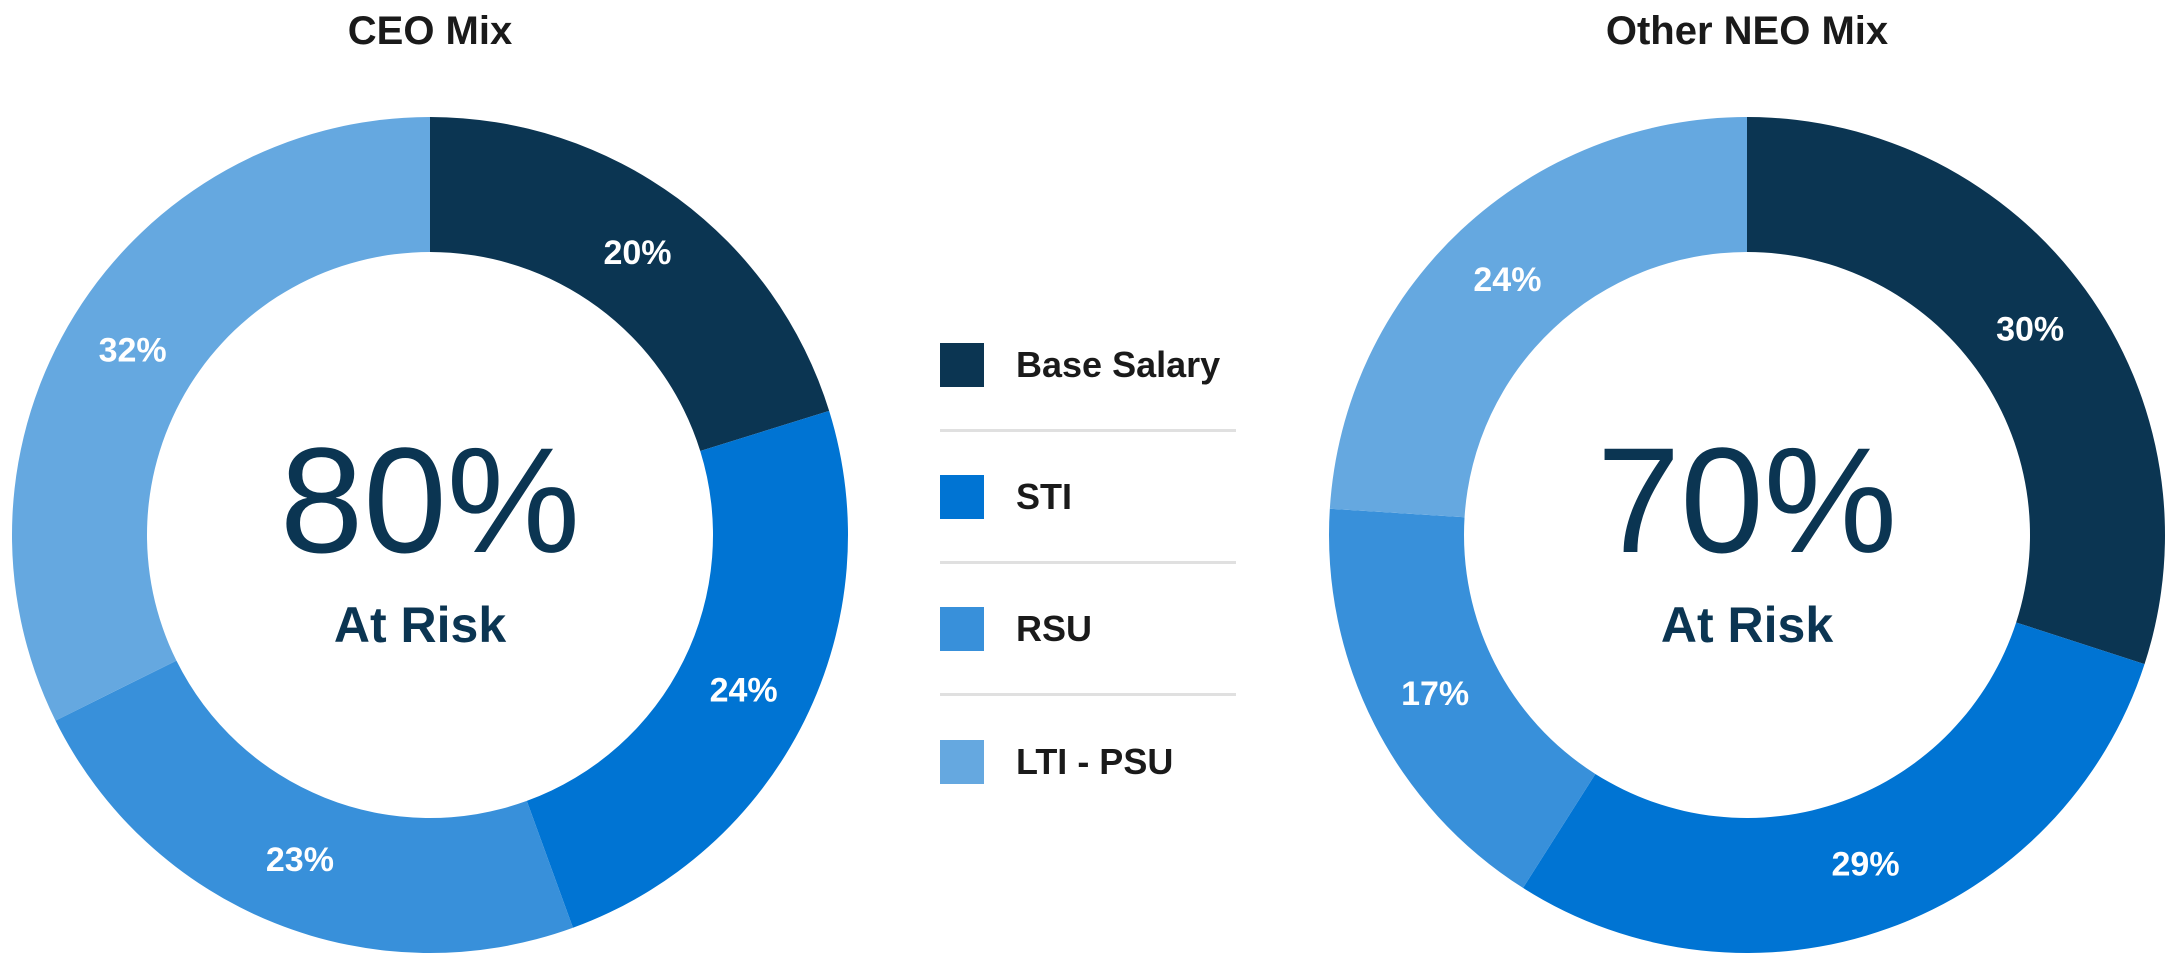 The height and width of the screenshot is (968, 2175). Describe the element at coordinates (430, 31) in the screenshot. I see `chart-title: CEO Mix` at that location.